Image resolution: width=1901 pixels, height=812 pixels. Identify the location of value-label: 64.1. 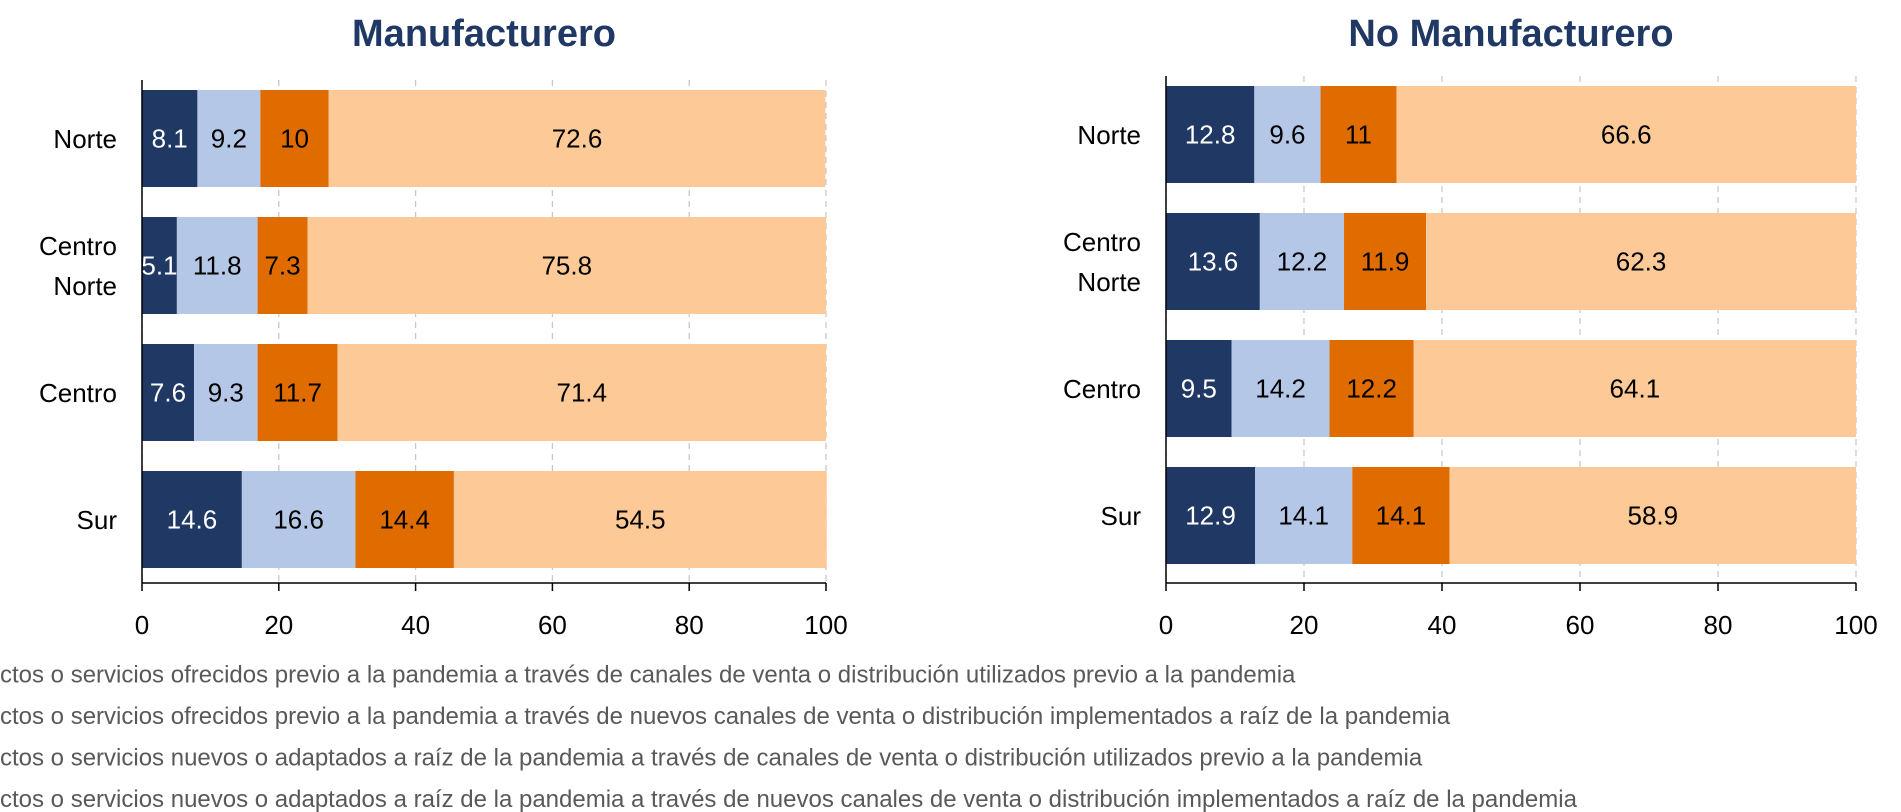
(1635, 388).